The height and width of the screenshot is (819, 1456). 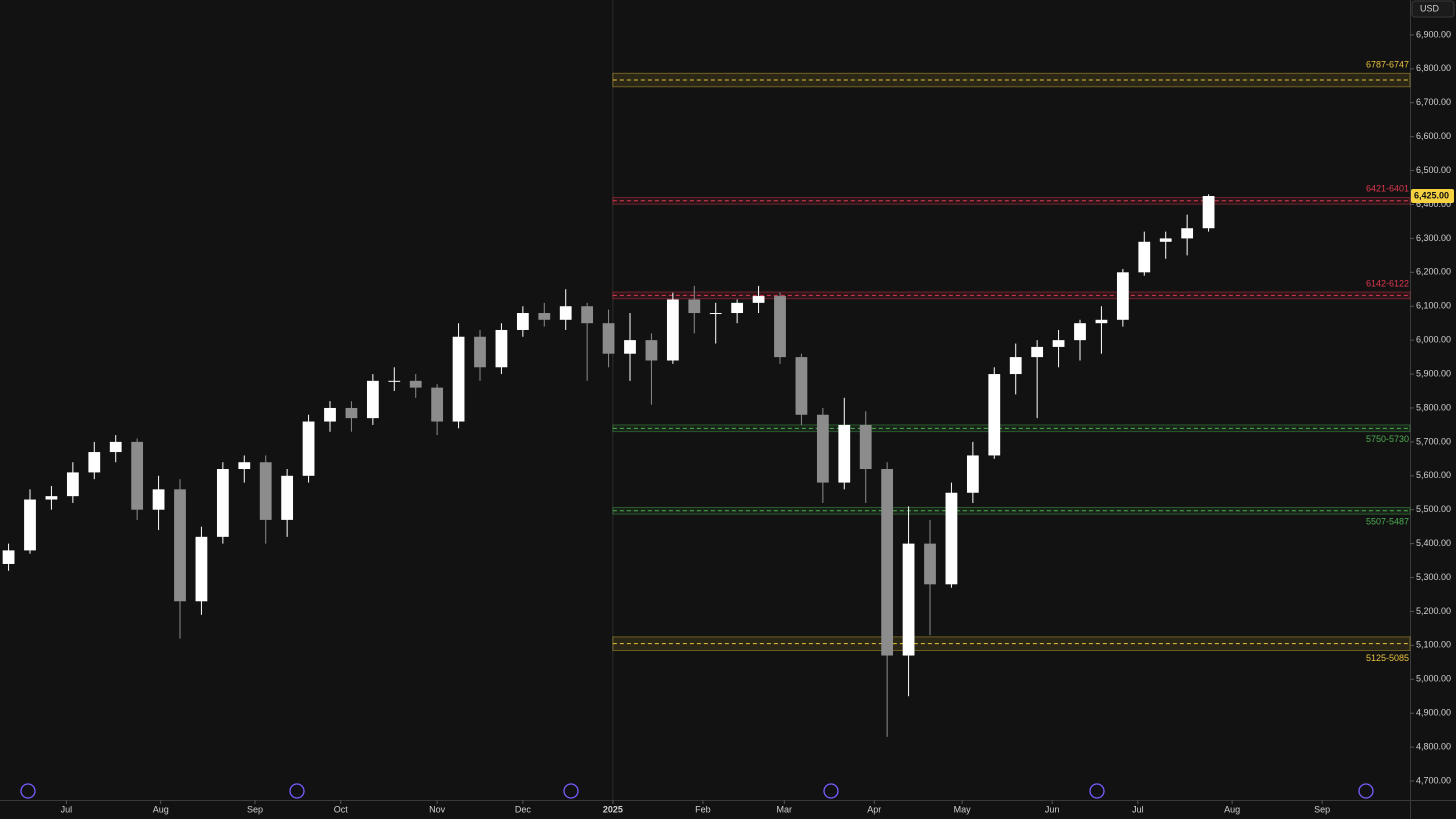 What do you see at coordinates (437, 809) in the screenshot?
I see `x-tick-label: Nov` at bounding box center [437, 809].